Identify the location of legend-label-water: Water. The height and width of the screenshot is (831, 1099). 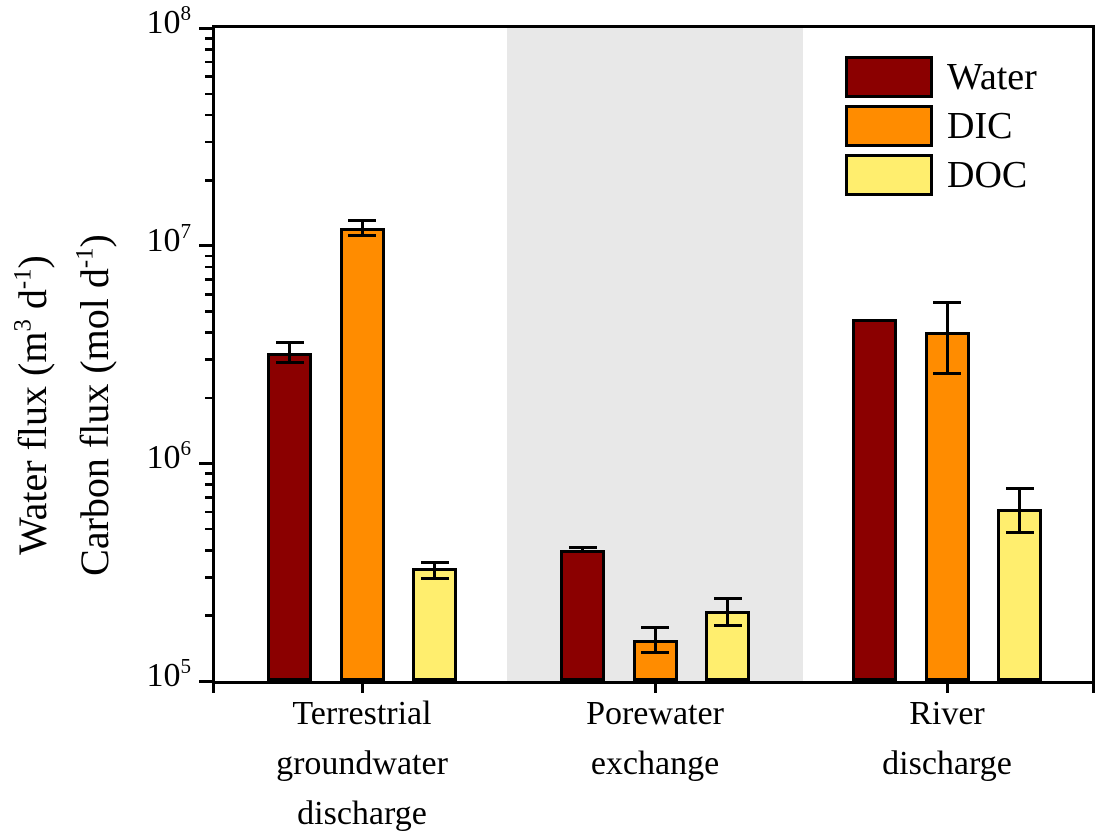
(992, 77).